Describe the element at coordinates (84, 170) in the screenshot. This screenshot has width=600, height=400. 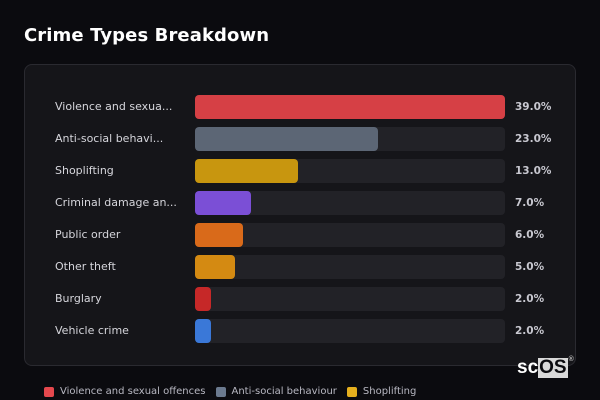
I see `bar-label: Shoplifting` at that location.